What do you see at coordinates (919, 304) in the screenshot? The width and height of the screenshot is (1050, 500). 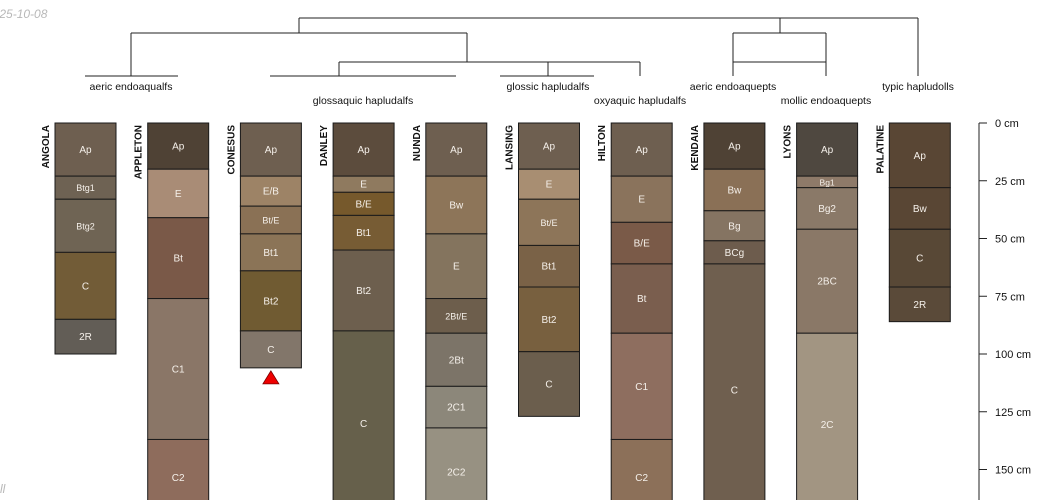 I see `horizon-palatine-2r` at bounding box center [919, 304].